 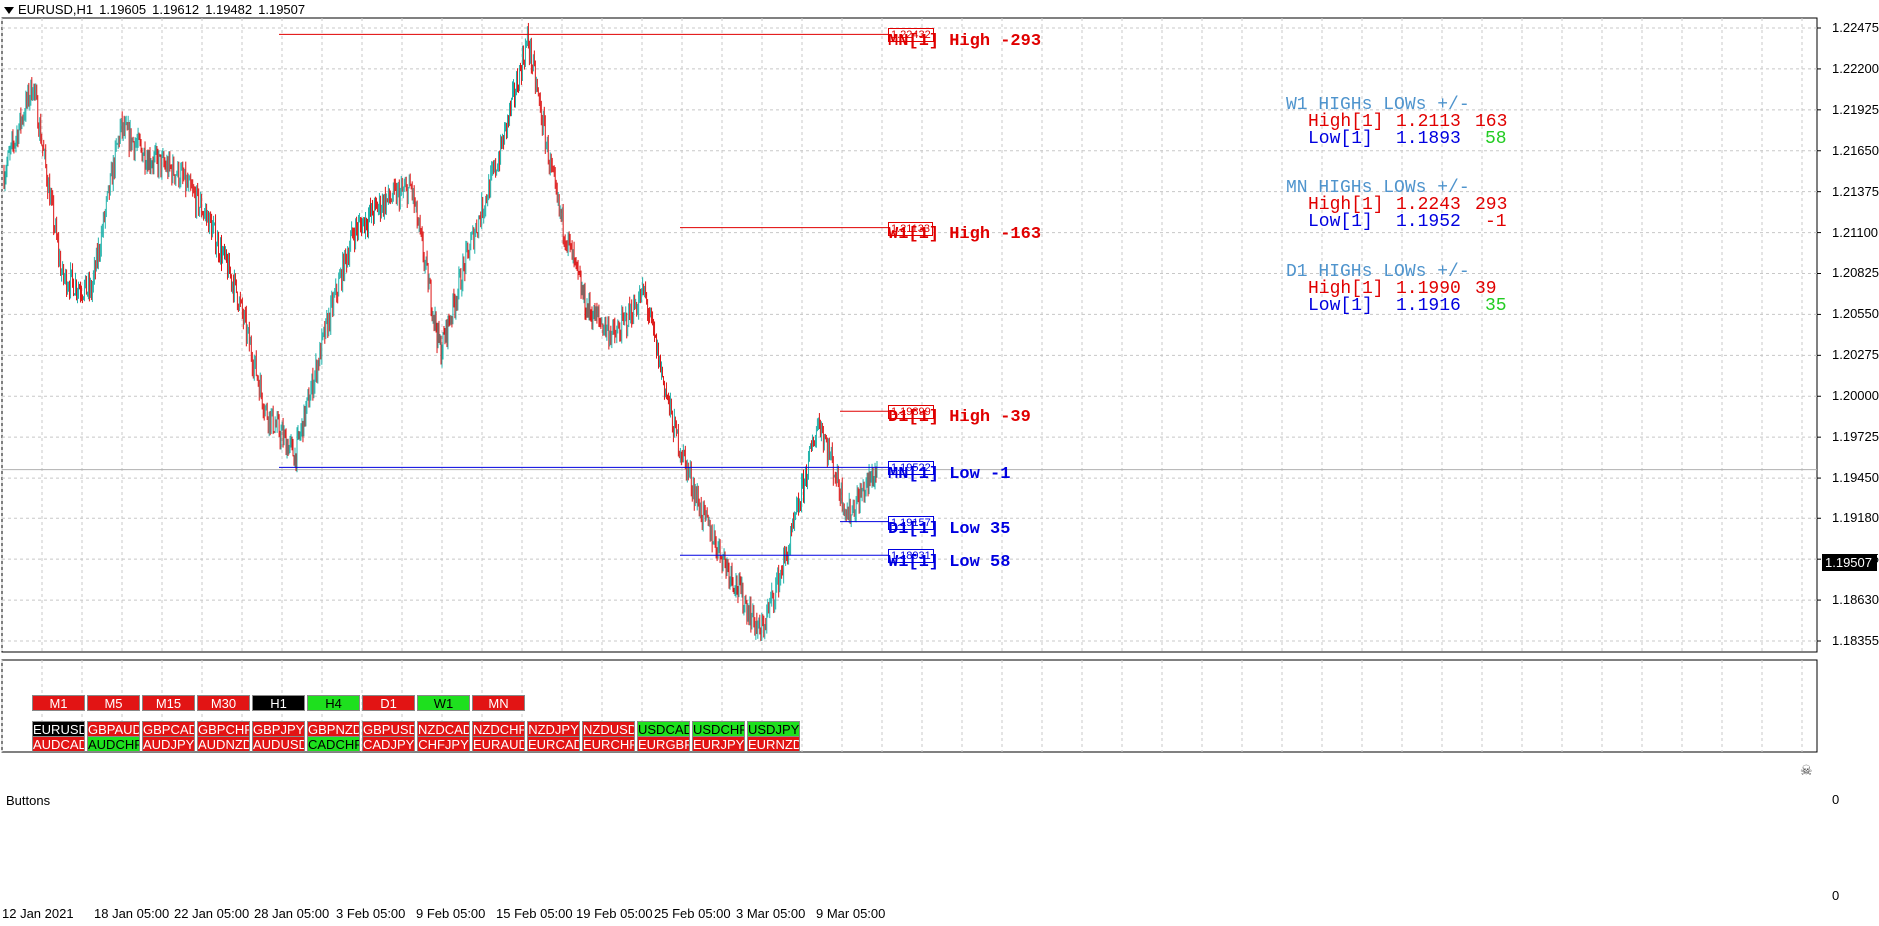 What do you see at coordinates (663, 729) in the screenshot?
I see `symbol-button-usdcad: USDCAD` at bounding box center [663, 729].